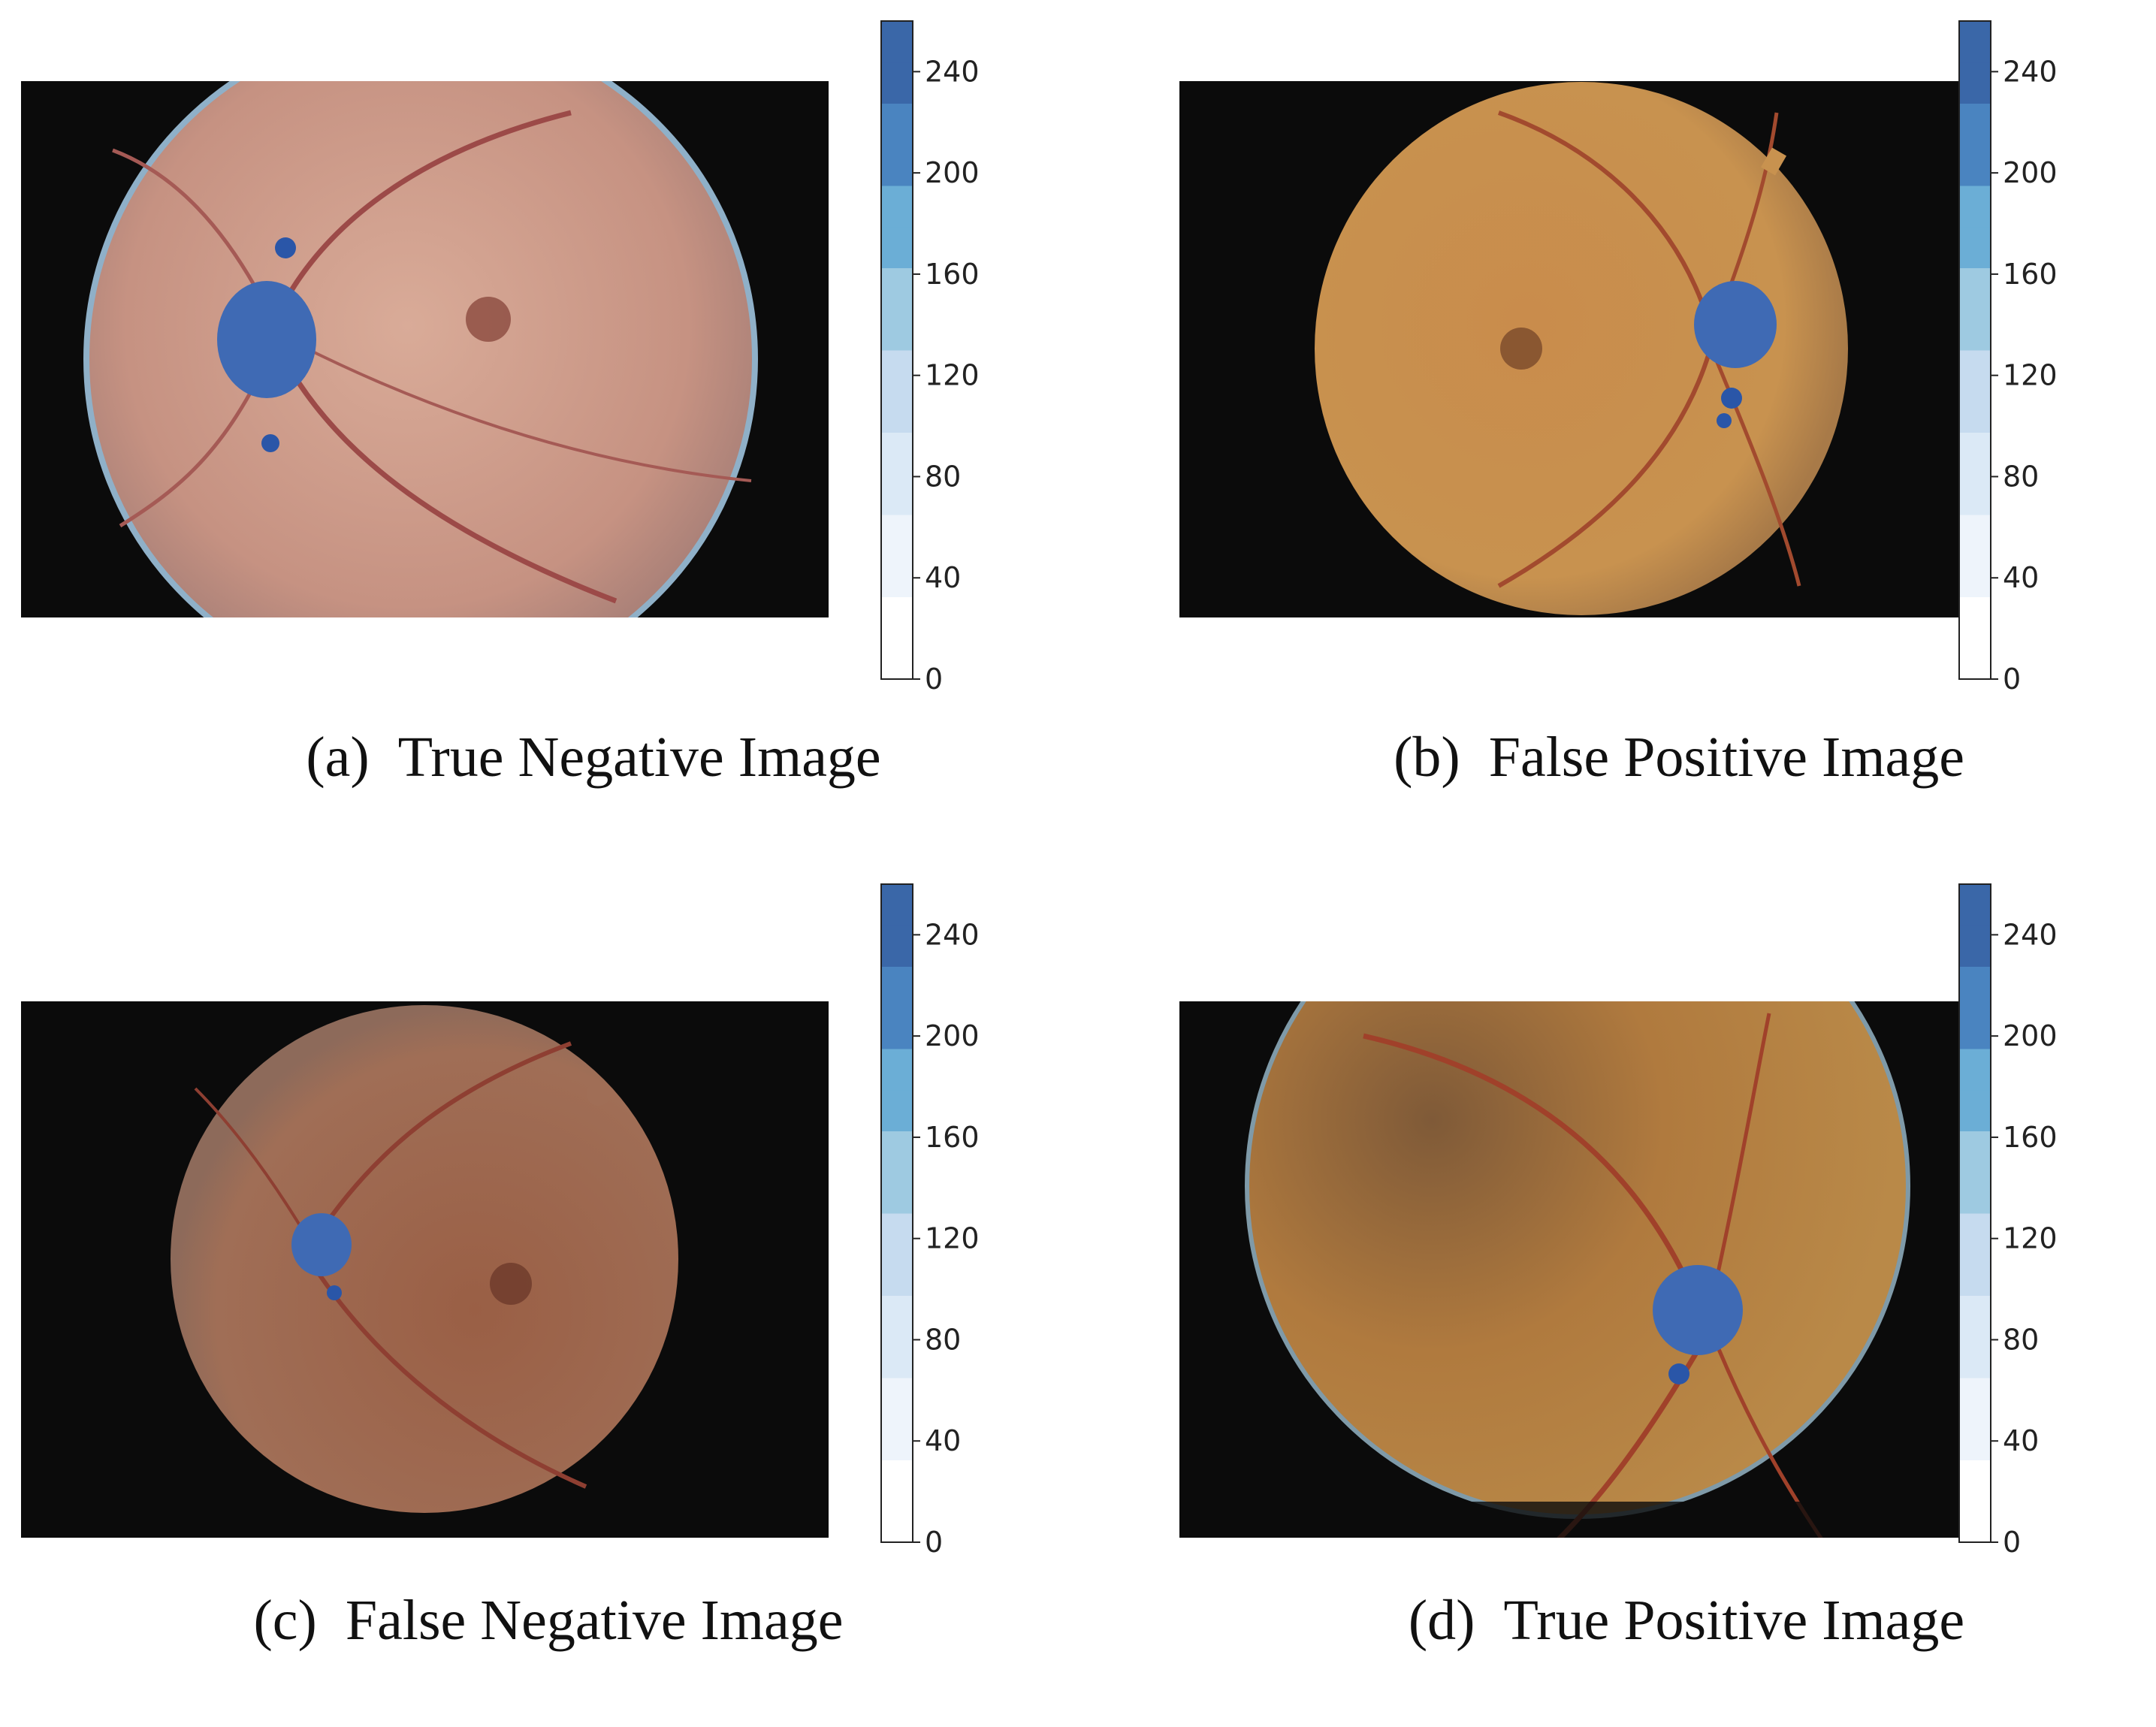 The width and height of the screenshot is (2156, 1727). What do you see at coordinates (1679, 757) in the screenshot?
I see `caption-b: (b) False Positive Image` at bounding box center [1679, 757].